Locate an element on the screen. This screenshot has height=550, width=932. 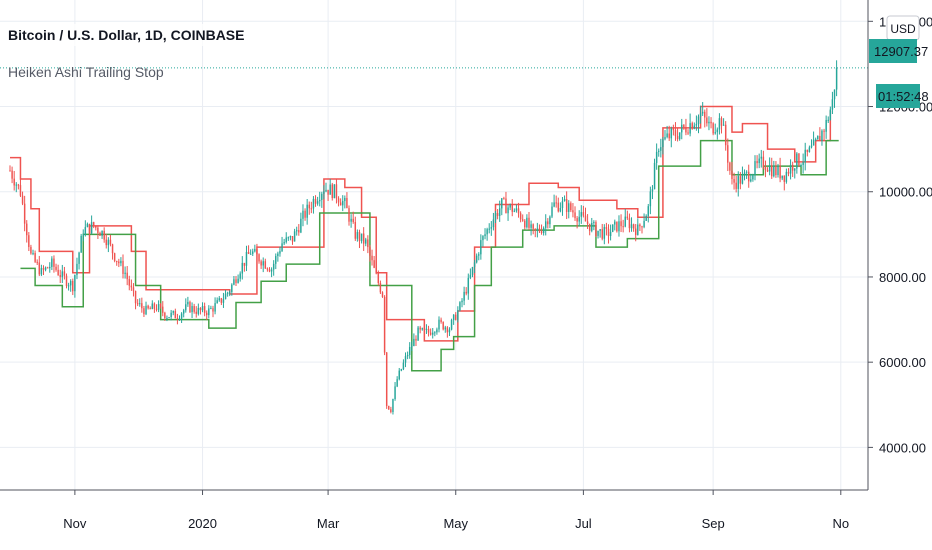
currency-badge: USD is located at coordinates (903, 28).